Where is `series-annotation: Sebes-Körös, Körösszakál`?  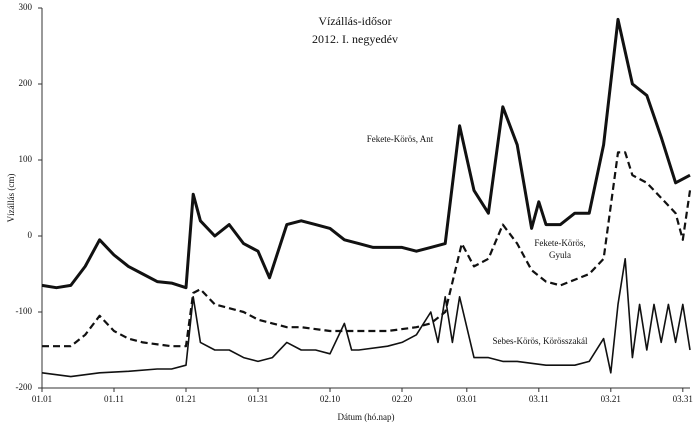 series-annotation: Sebes-Körös, Körösszakál is located at coordinates (540, 341).